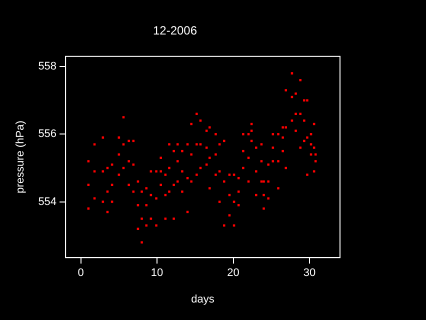 This screenshot has width=426, height=320. I want to click on y-axis-title: pressure (hPa), so click(20, 157).